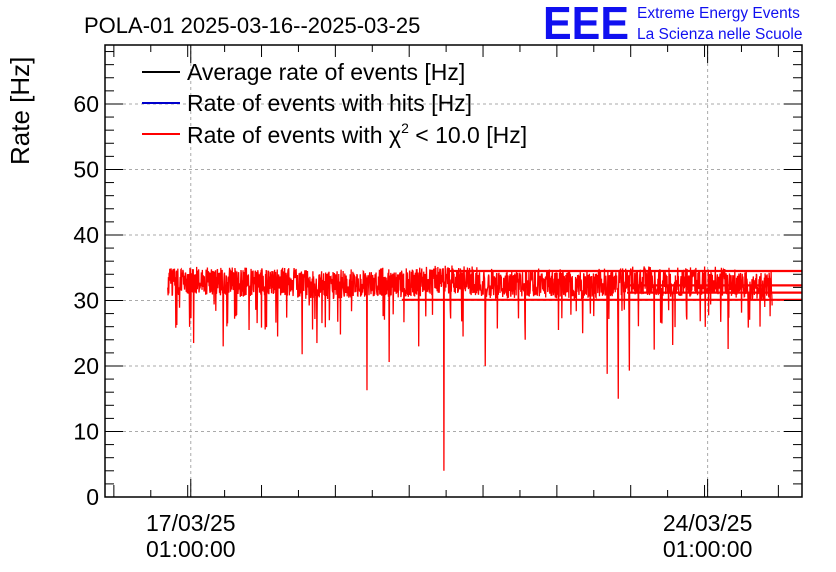 The width and height of the screenshot is (836, 572). What do you see at coordinates (288, 135) in the screenshot?
I see `legend-chi2-prefix: Rate of events with` at bounding box center [288, 135].